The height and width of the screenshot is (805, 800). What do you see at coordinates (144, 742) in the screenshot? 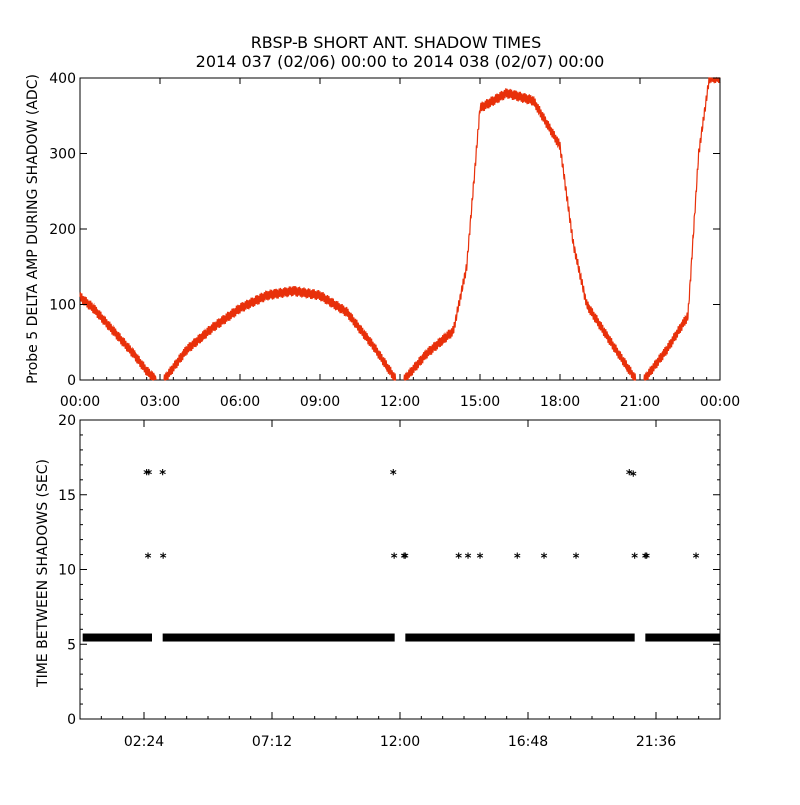
I see `x-tick-label: 02:24` at bounding box center [144, 742].